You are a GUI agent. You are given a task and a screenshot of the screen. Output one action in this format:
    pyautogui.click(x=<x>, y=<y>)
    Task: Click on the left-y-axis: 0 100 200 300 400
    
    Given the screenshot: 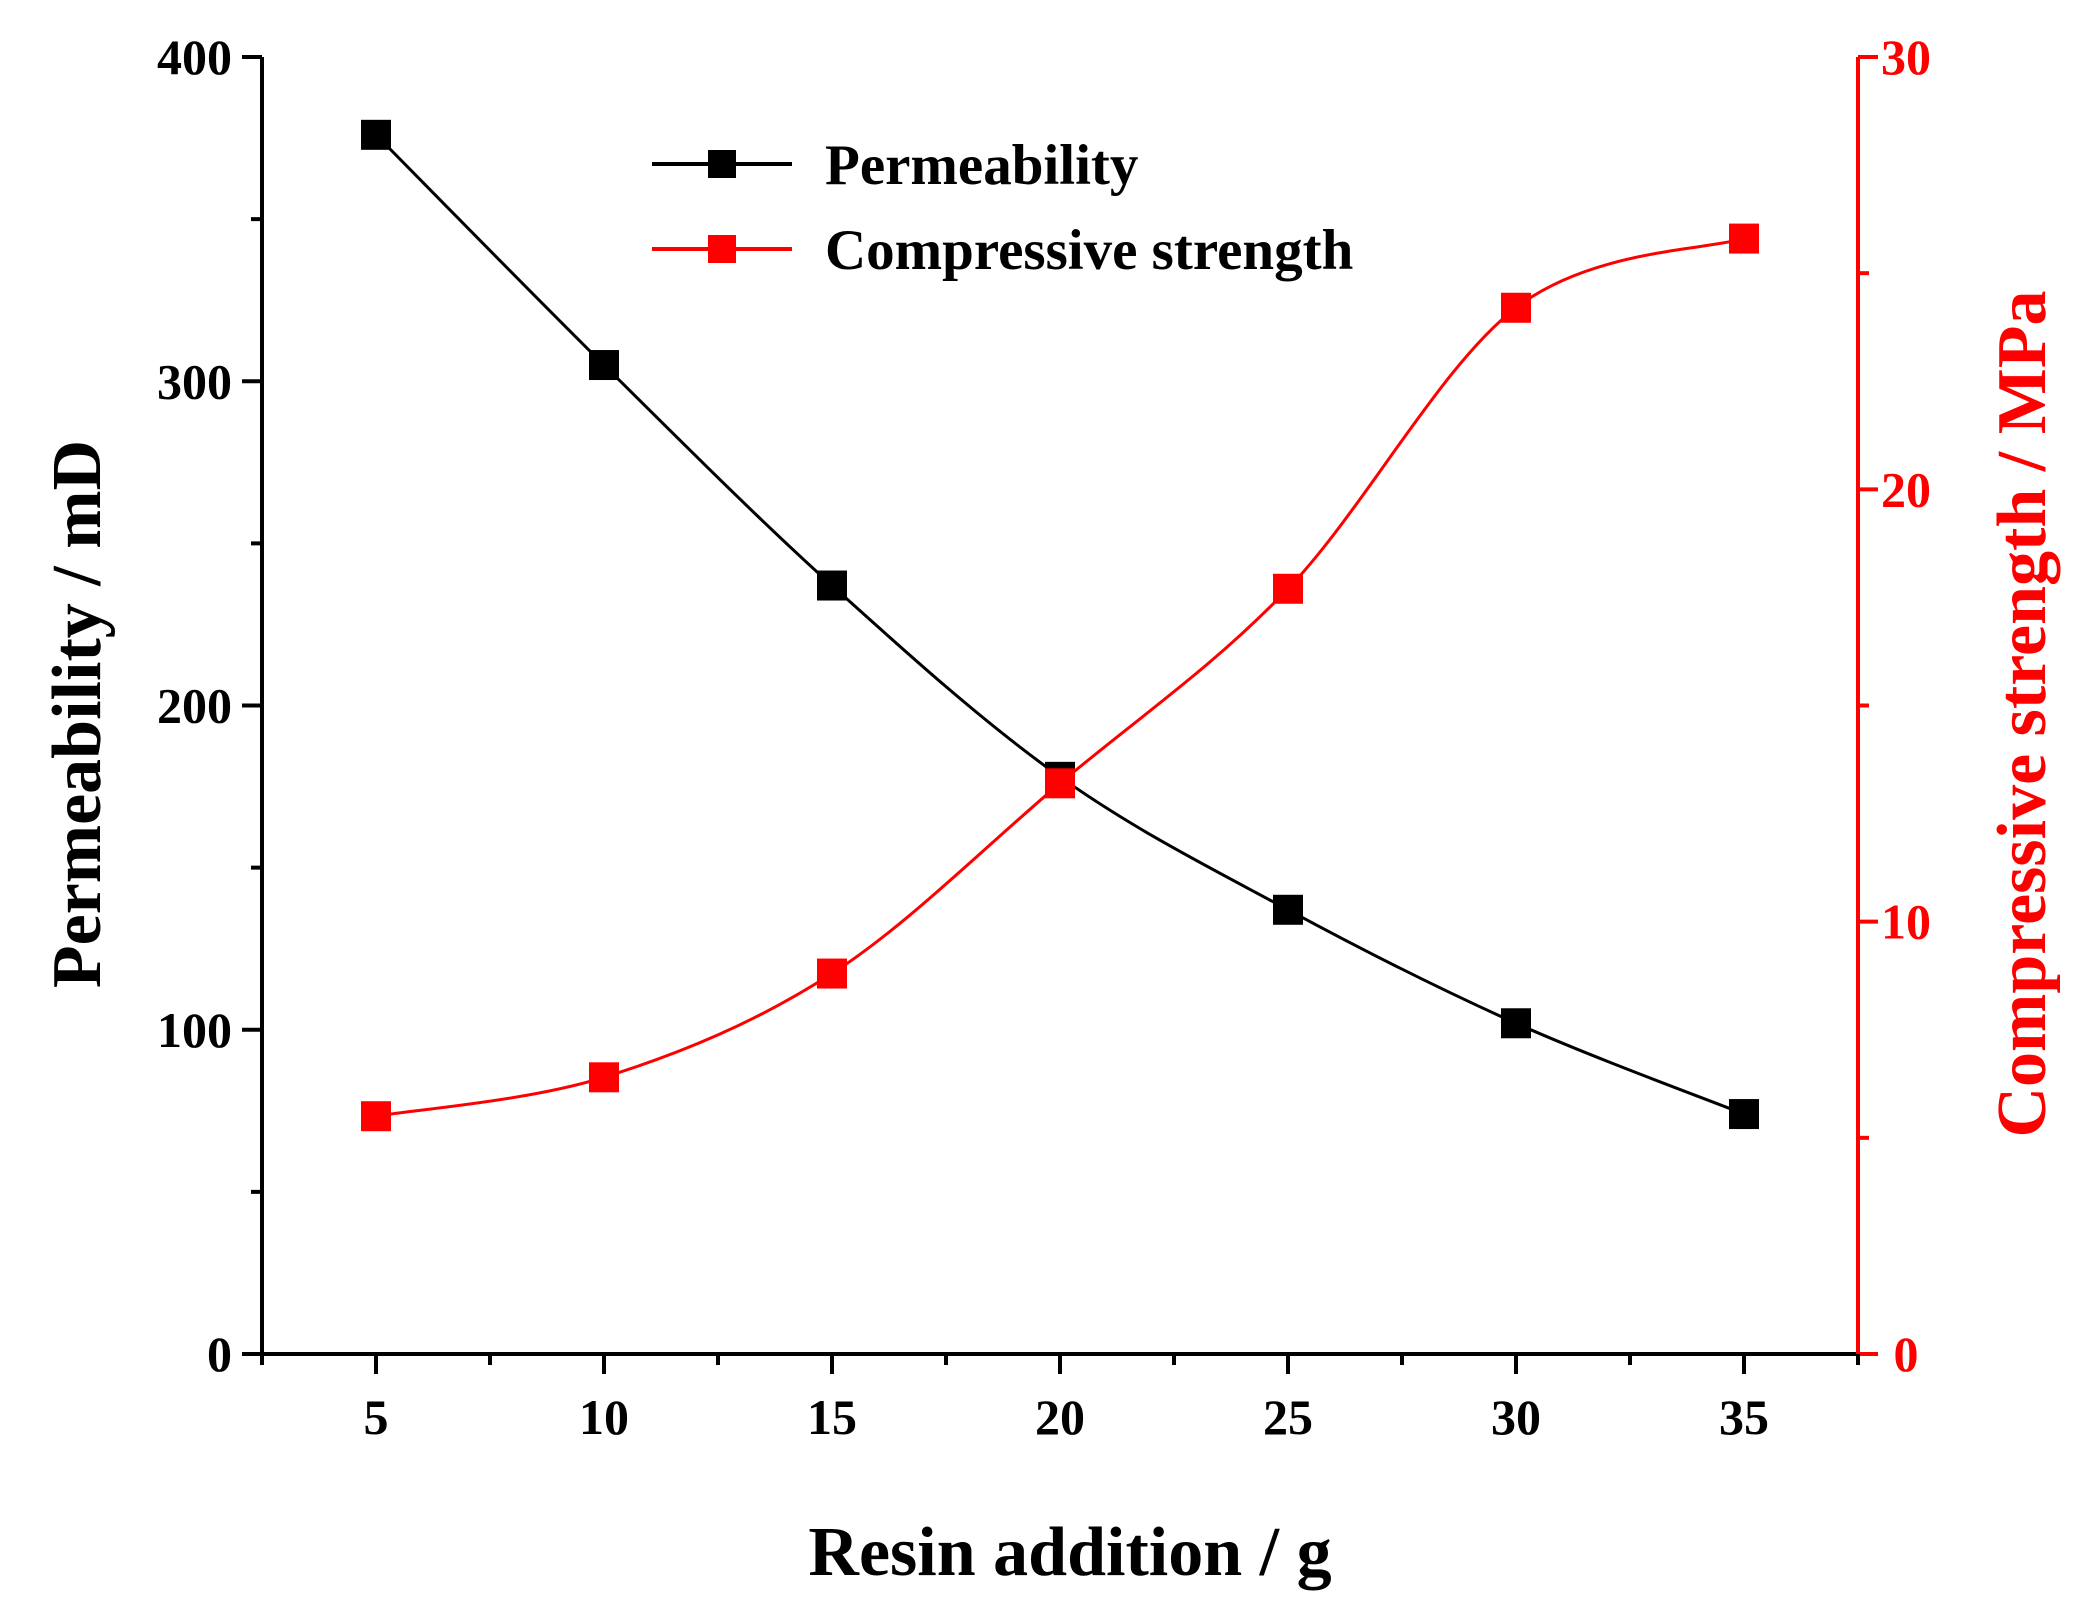 What is the action you would take?
    pyautogui.click(x=209, y=705)
    